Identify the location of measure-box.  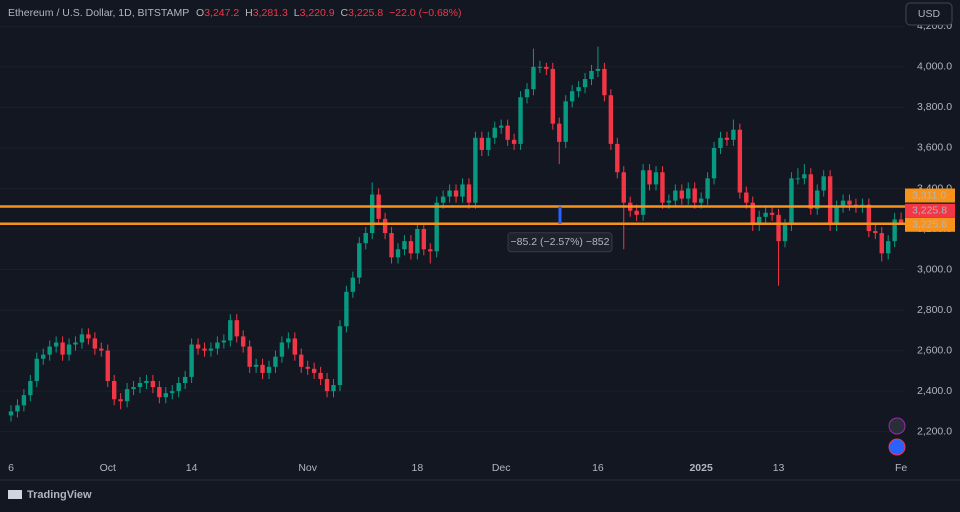
(560, 242).